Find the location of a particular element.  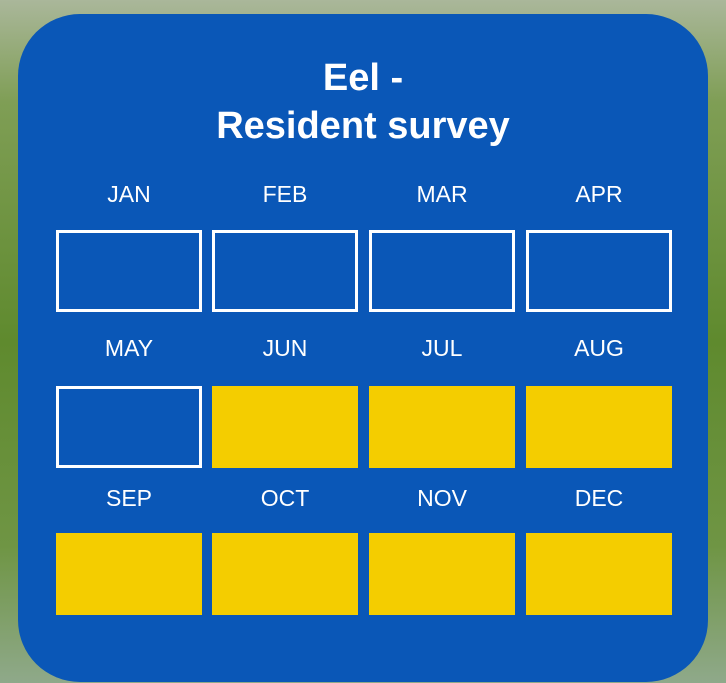

month-label: SEP is located at coordinates (129, 498).